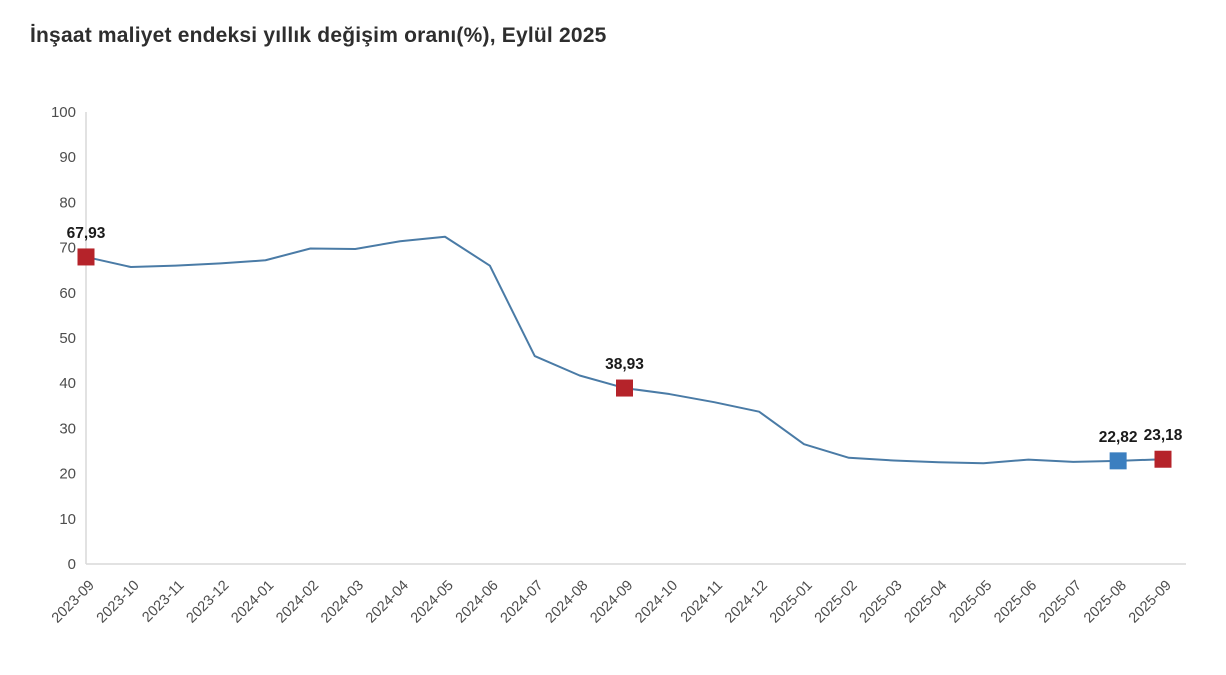 Image resolution: width=1226 pixels, height=675 pixels. Describe the element at coordinates (656, 602) in the screenshot. I see `x-axis-label: 2024-10` at that location.